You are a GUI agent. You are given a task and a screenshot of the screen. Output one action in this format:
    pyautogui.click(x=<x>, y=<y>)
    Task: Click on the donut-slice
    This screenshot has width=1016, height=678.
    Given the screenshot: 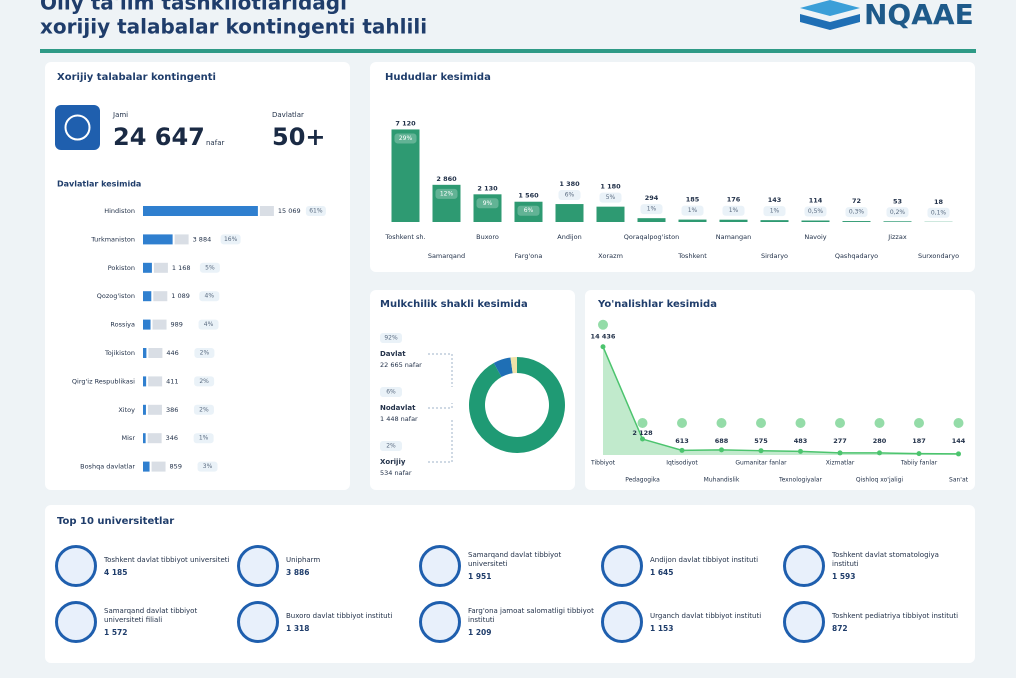 What is the action you would take?
    pyautogui.click(x=513, y=365)
    